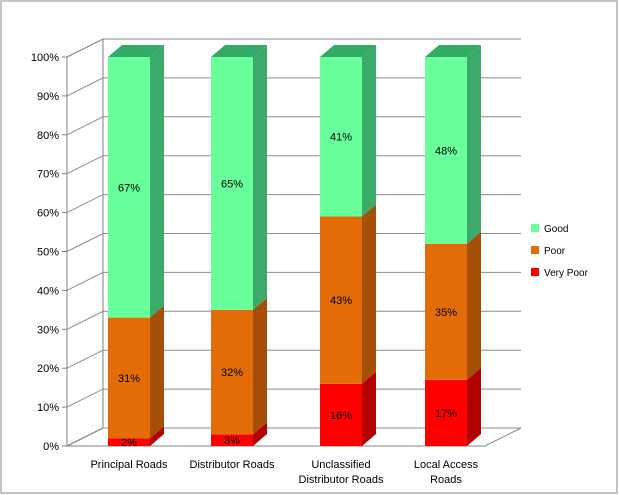 The height and width of the screenshot is (495, 619). Describe the element at coordinates (51, 447) in the screenshot. I see `y-tick-label: 0%` at that location.